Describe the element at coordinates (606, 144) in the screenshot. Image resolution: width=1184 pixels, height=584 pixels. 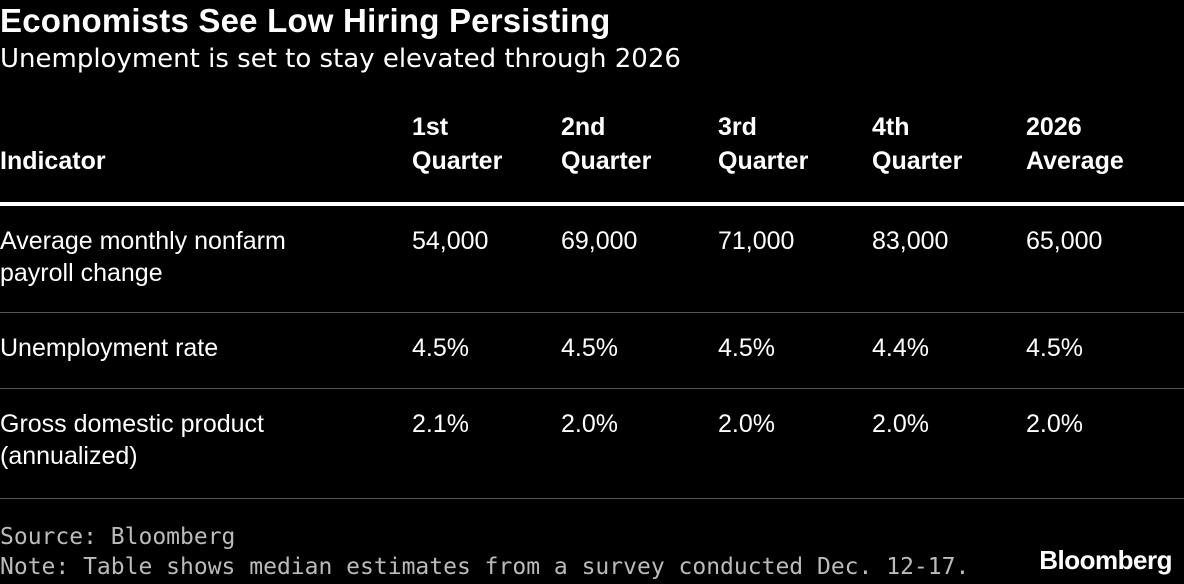
I see `header-q2: 2nd Quarter` at that location.